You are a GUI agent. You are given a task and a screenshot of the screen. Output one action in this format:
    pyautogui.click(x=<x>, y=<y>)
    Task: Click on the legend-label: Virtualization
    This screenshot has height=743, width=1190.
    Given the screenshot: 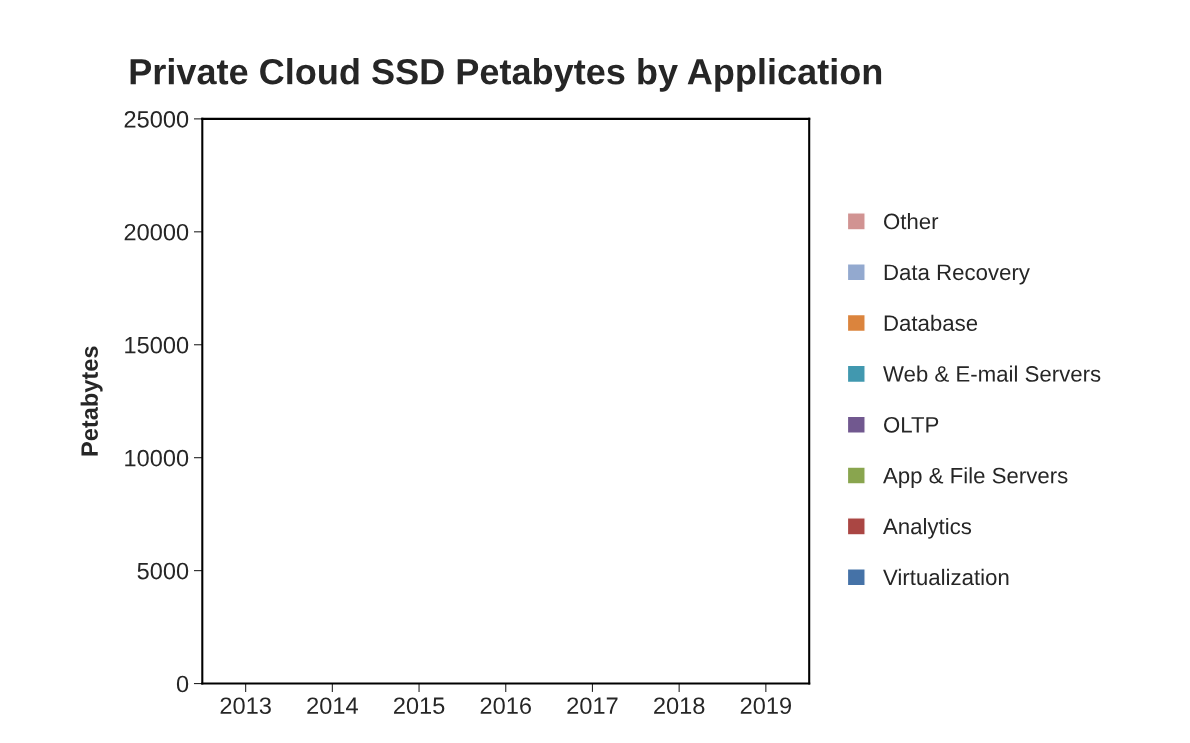 What is the action you would take?
    pyautogui.click(x=946, y=577)
    